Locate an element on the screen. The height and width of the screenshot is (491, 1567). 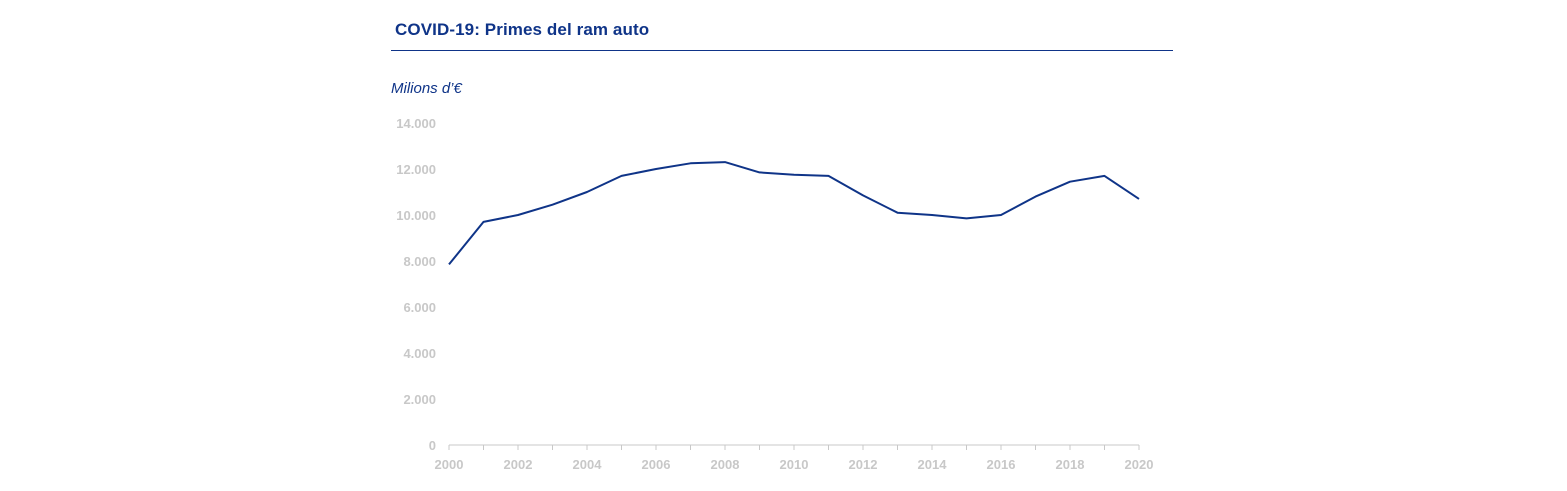
x-tick-label: 2006 is located at coordinates (656, 464).